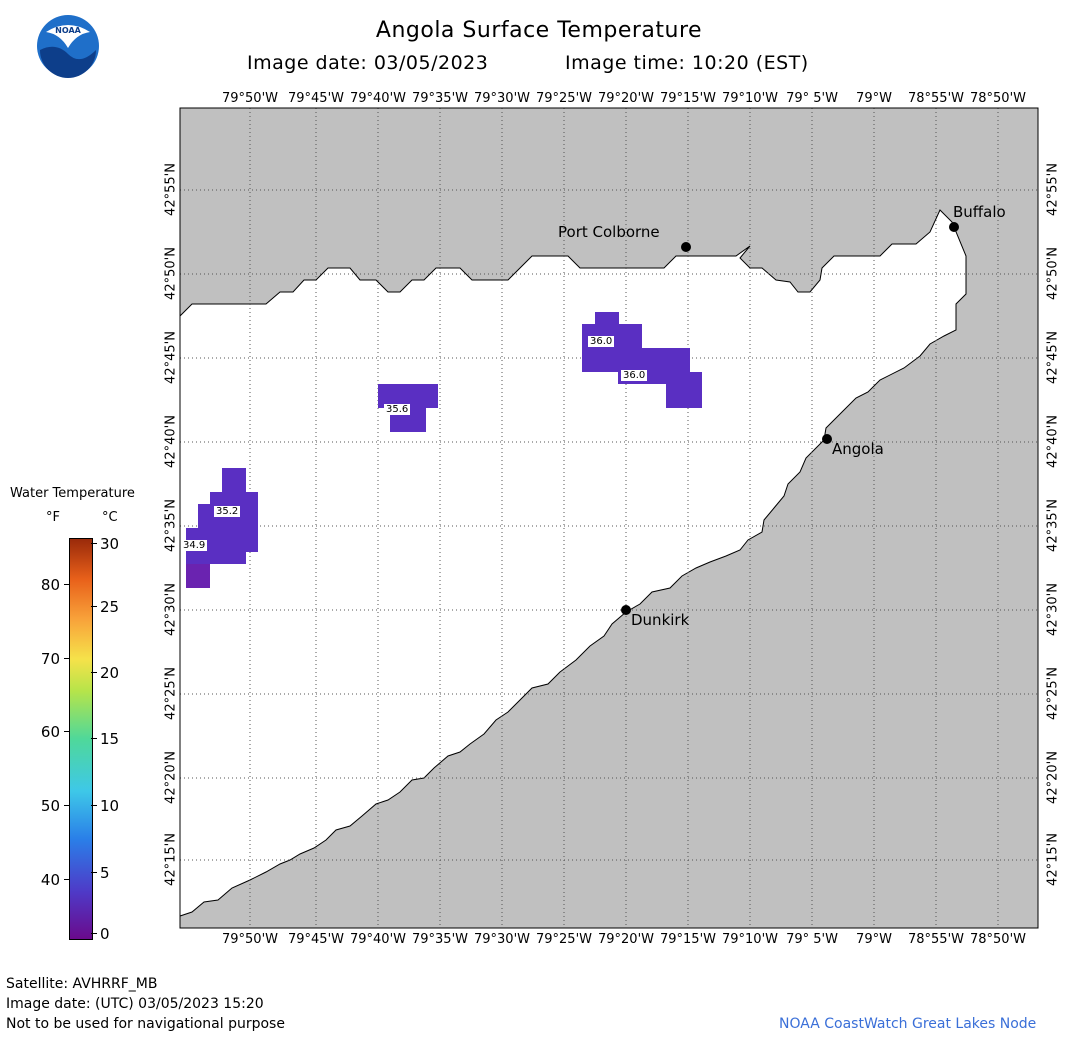  I want to click on lon-label-top: 78°55'W, so click(935, 98).